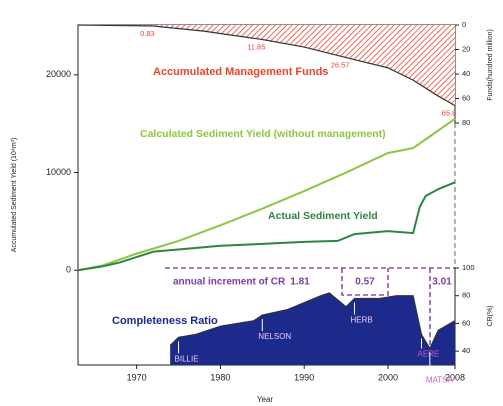  Describe the element at coordinates (165, 321) in the screenshot. I see `cr-title: Completeness Ratio` at that location.